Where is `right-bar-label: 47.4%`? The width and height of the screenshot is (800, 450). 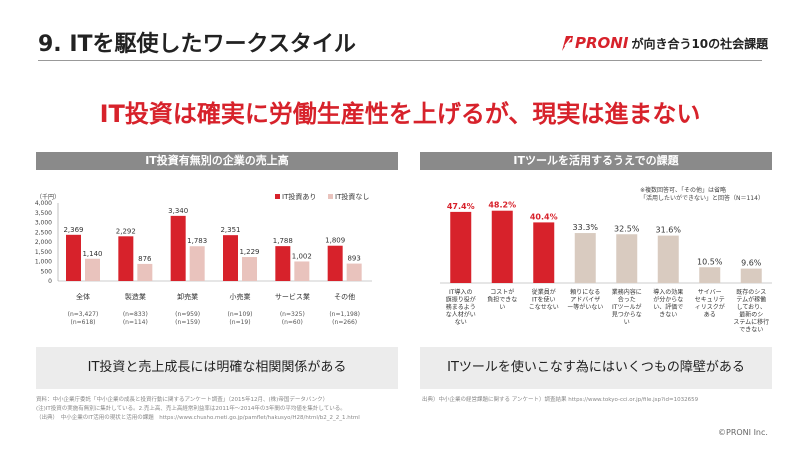
right-bar-label: 47.4% is located at coordinates (461, 206).